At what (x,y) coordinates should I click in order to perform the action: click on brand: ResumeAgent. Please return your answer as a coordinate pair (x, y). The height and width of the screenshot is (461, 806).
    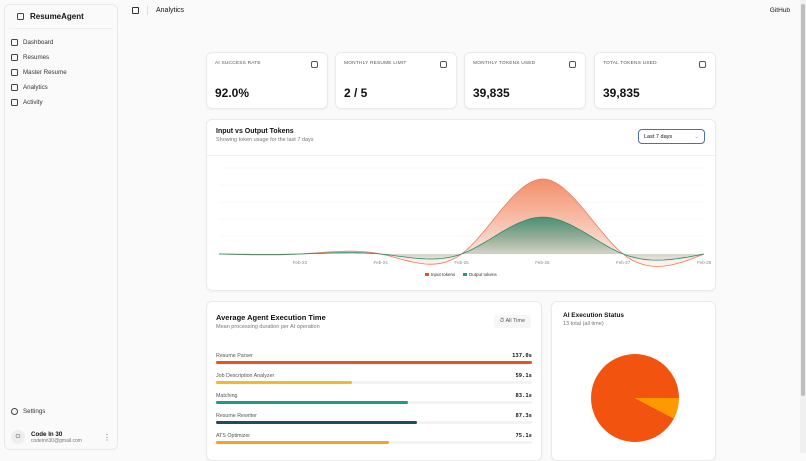
    Looking at the image, I should click on (61, 17).